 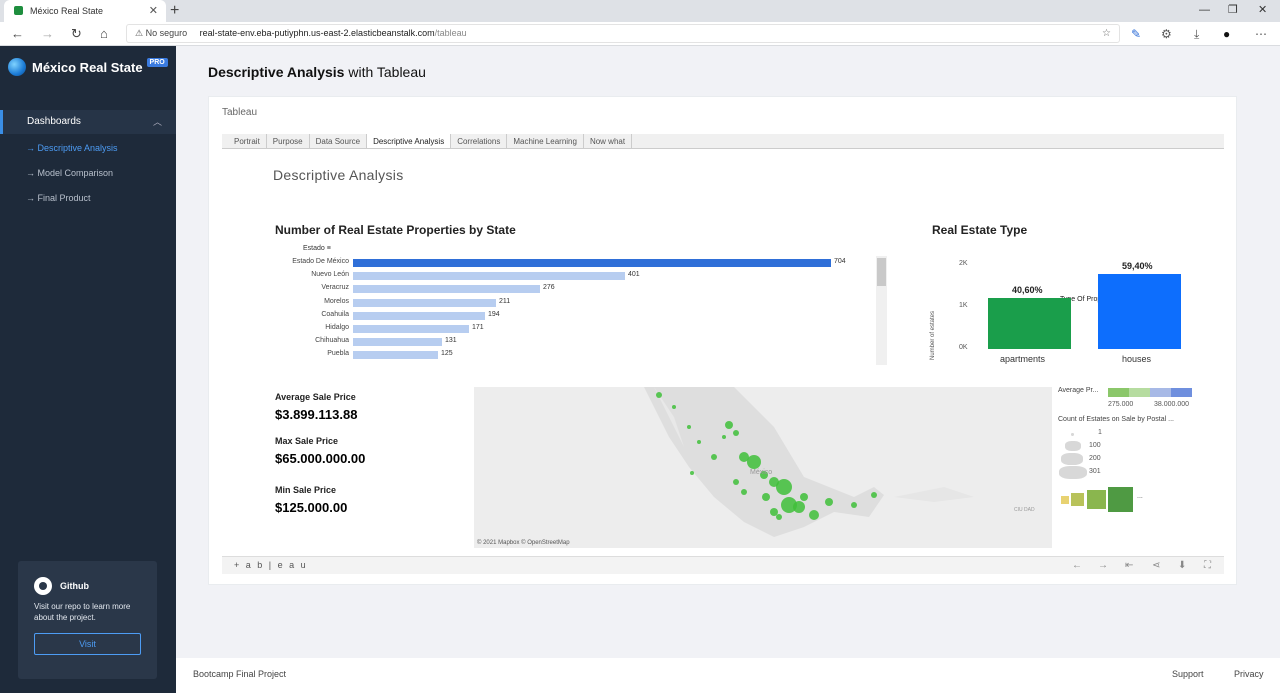 I want to click on legend-swatch, so click(x=1118, y=392).